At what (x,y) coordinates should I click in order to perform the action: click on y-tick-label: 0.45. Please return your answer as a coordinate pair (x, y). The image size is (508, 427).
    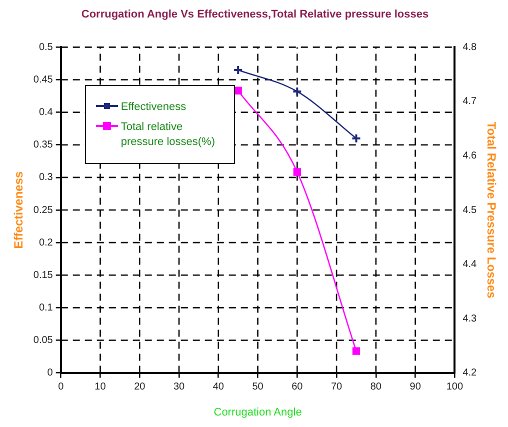
    Looking at the image, I should click on (43, 80).